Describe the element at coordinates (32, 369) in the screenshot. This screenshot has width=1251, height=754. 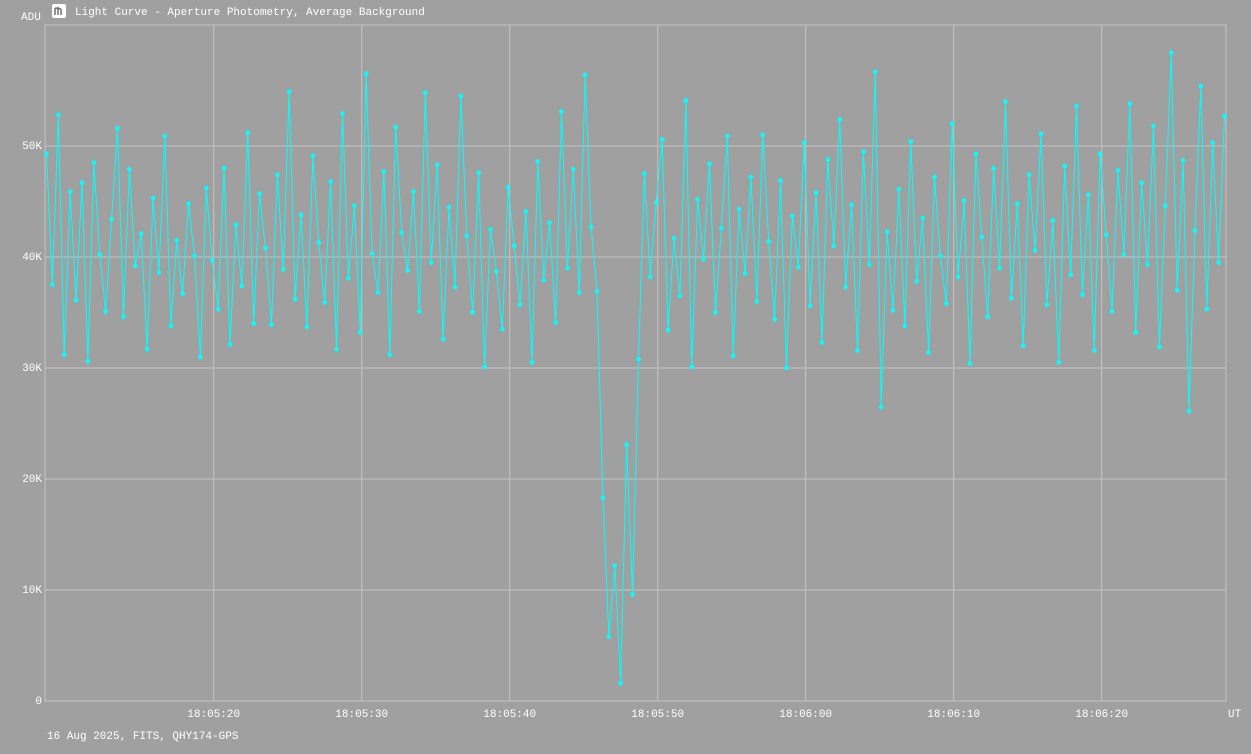
I see `y-tick-label: 30K` at that location.